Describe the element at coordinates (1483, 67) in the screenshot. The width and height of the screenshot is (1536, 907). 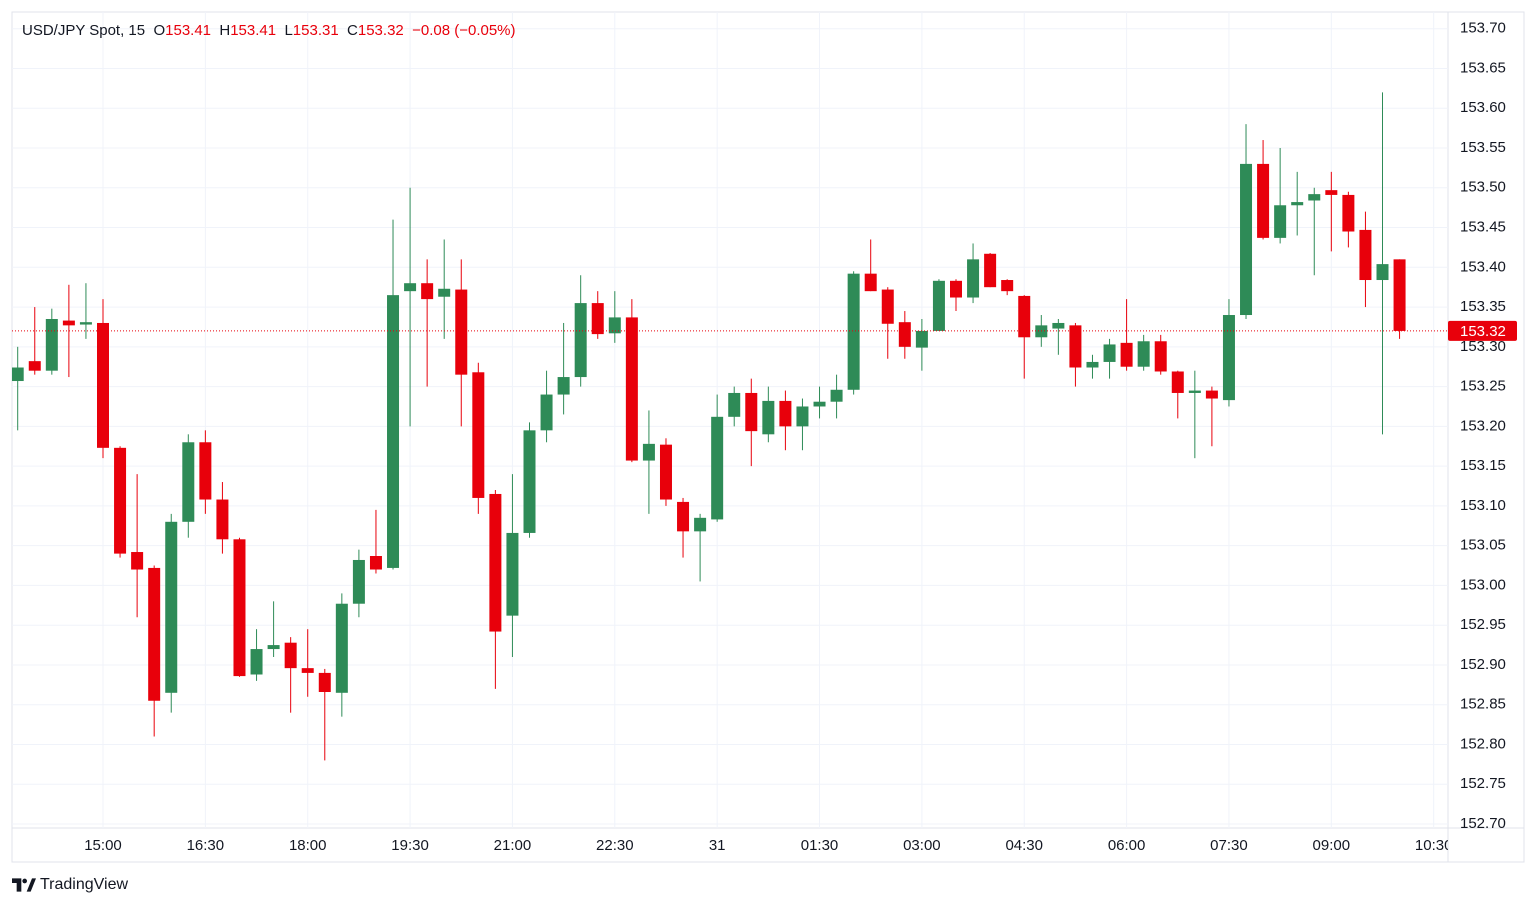
I see `y-tick-label: 153.65` at that location.